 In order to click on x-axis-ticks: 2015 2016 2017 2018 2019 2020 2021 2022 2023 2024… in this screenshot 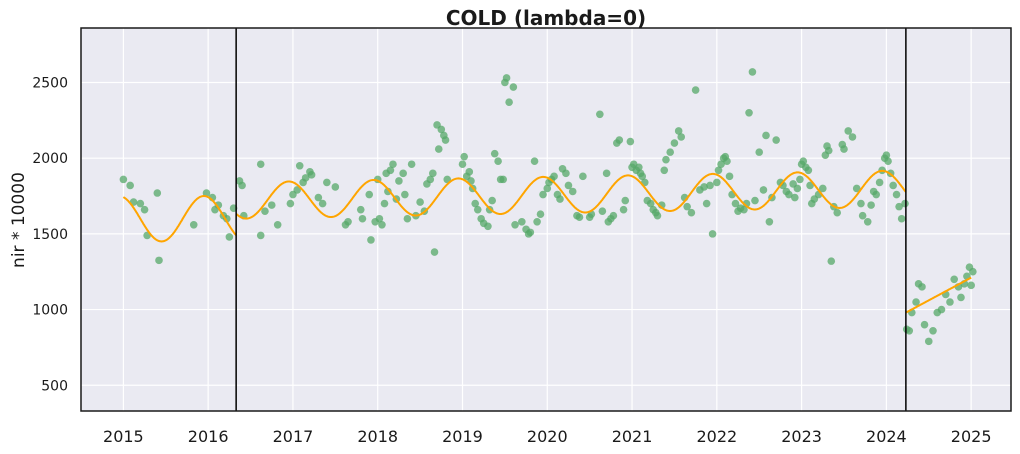, I will do `click(547, 436)`.